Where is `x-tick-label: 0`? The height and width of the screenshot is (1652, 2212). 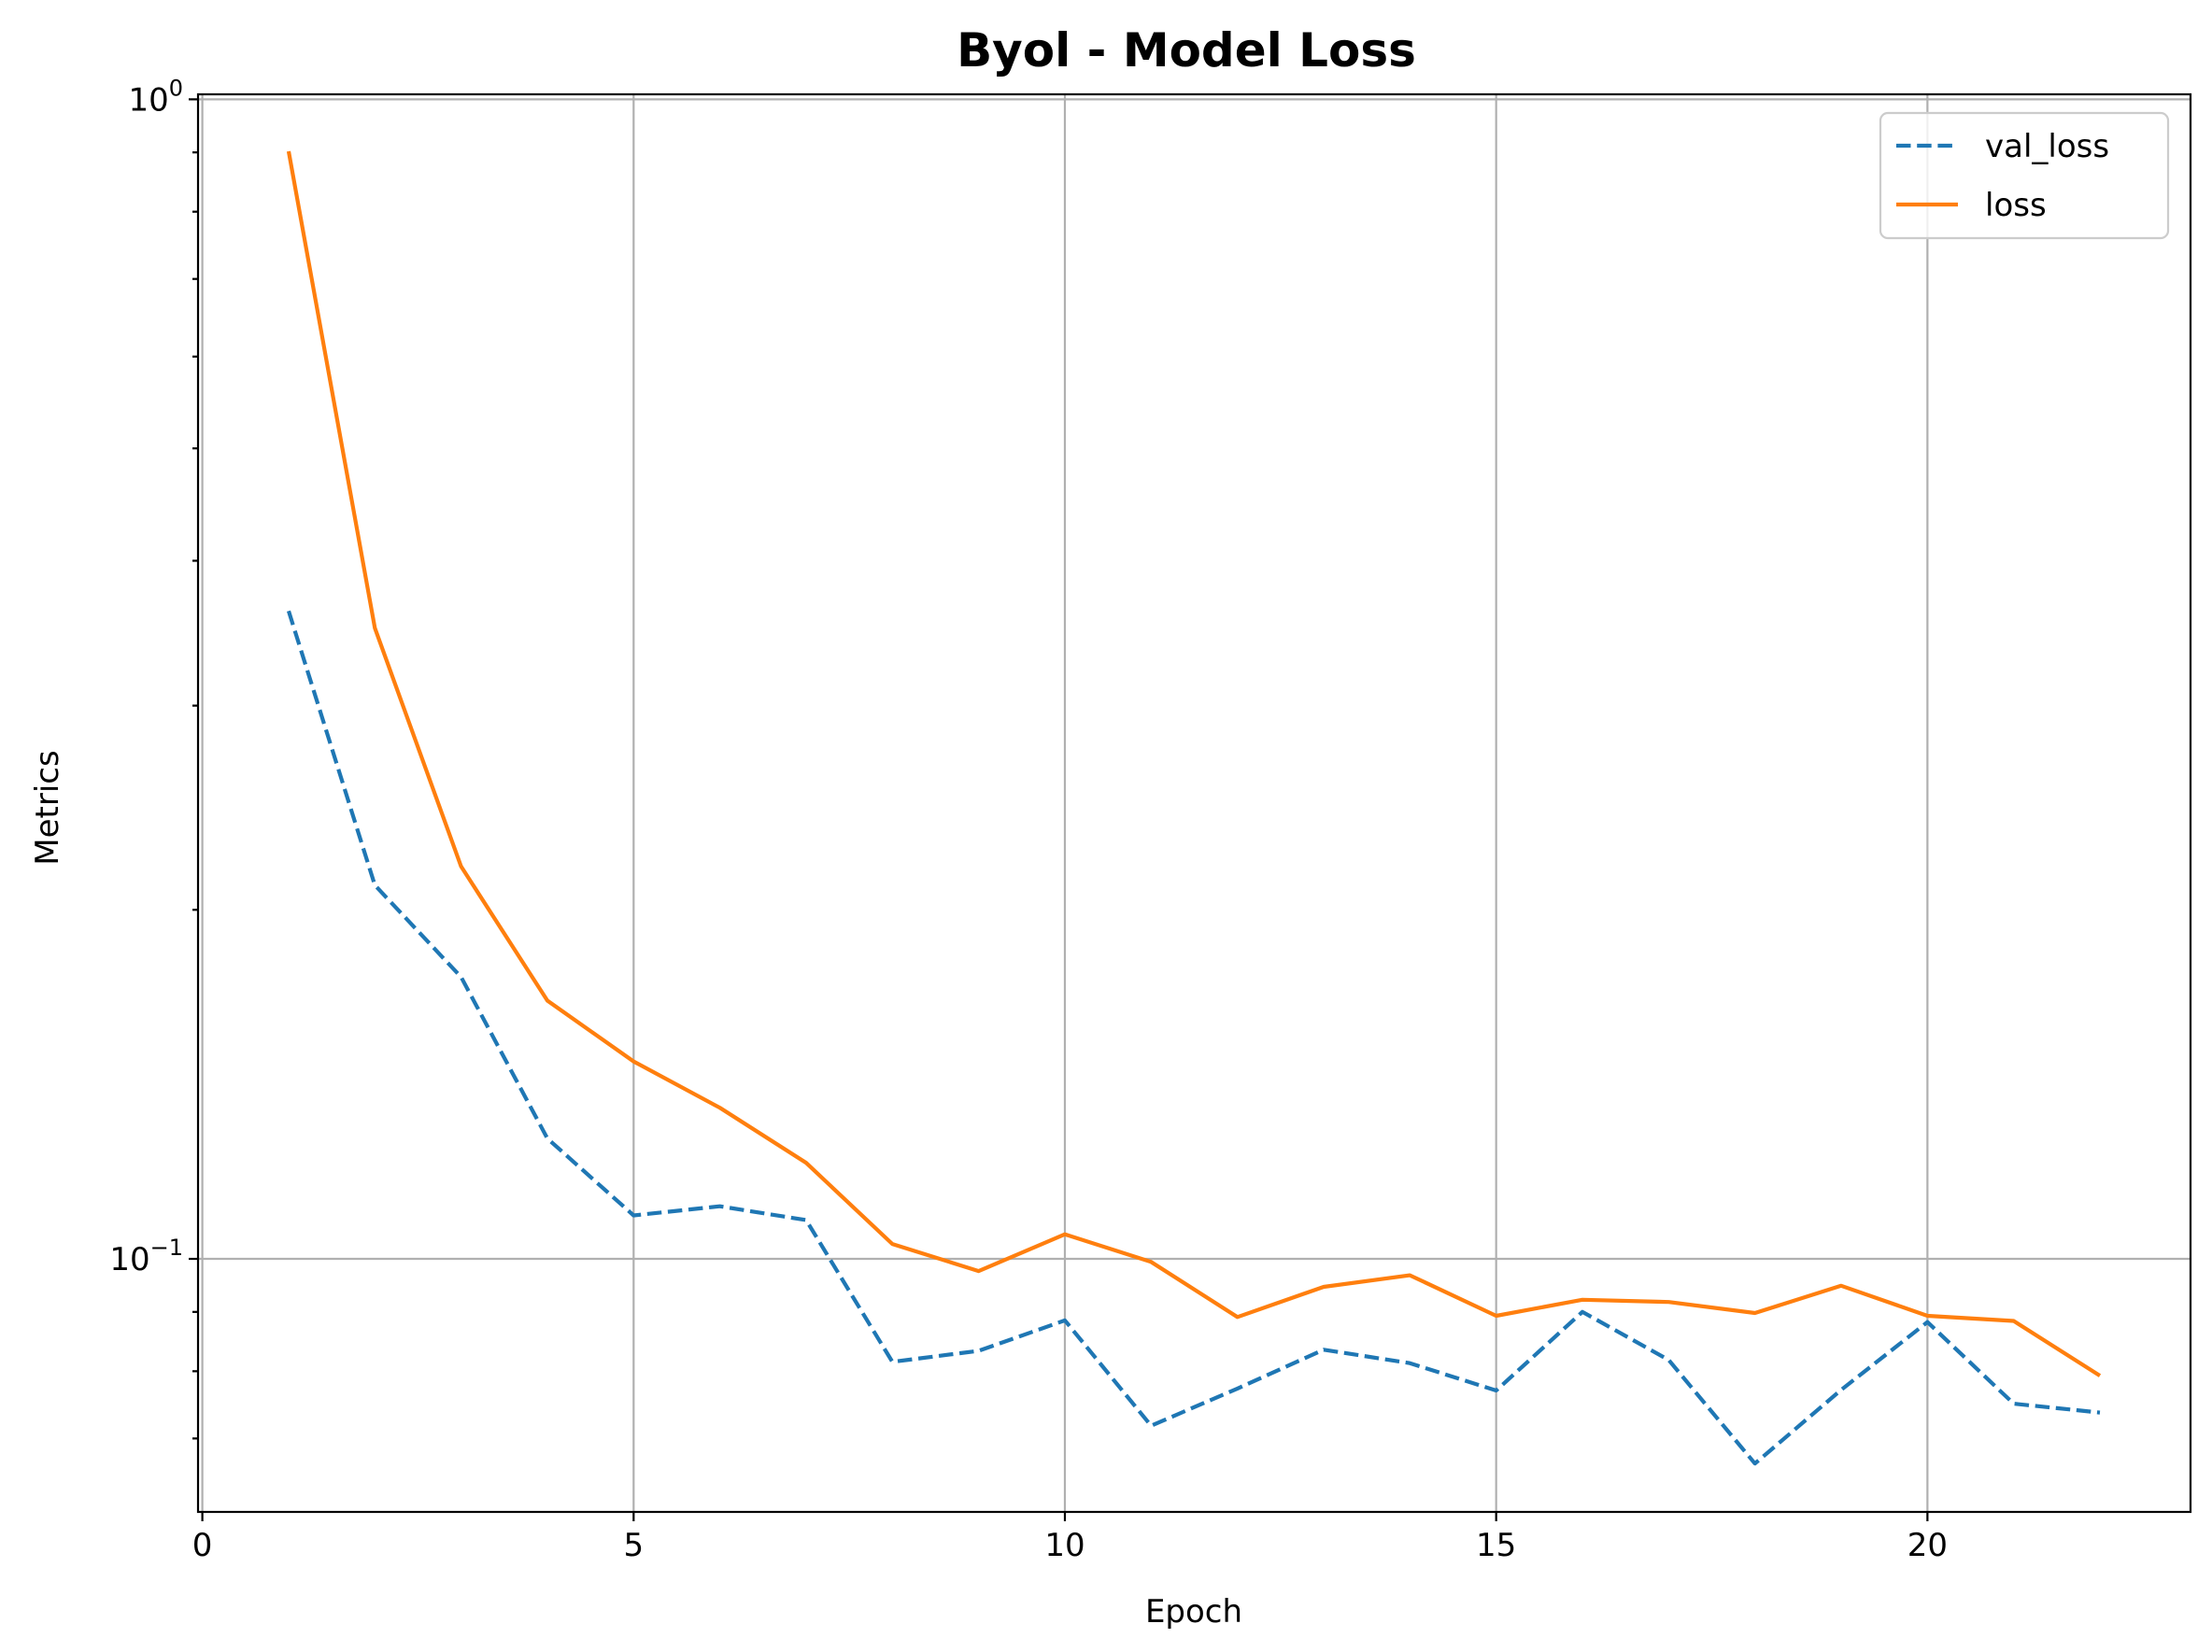
x-tick-label: 0 is located at coordinates (202, 1545).